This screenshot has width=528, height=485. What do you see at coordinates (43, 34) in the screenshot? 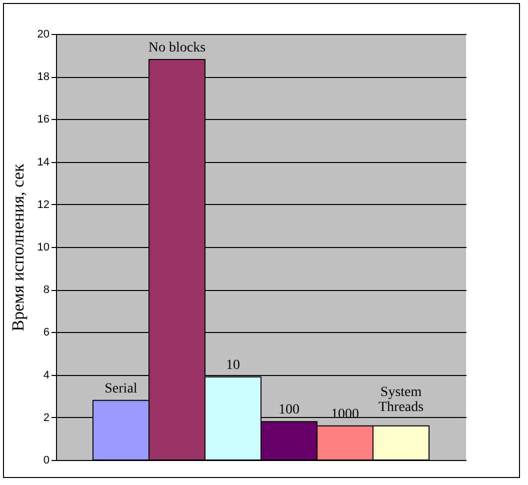
I see `y-tick-label: 20` at bounding box center [43, 34].